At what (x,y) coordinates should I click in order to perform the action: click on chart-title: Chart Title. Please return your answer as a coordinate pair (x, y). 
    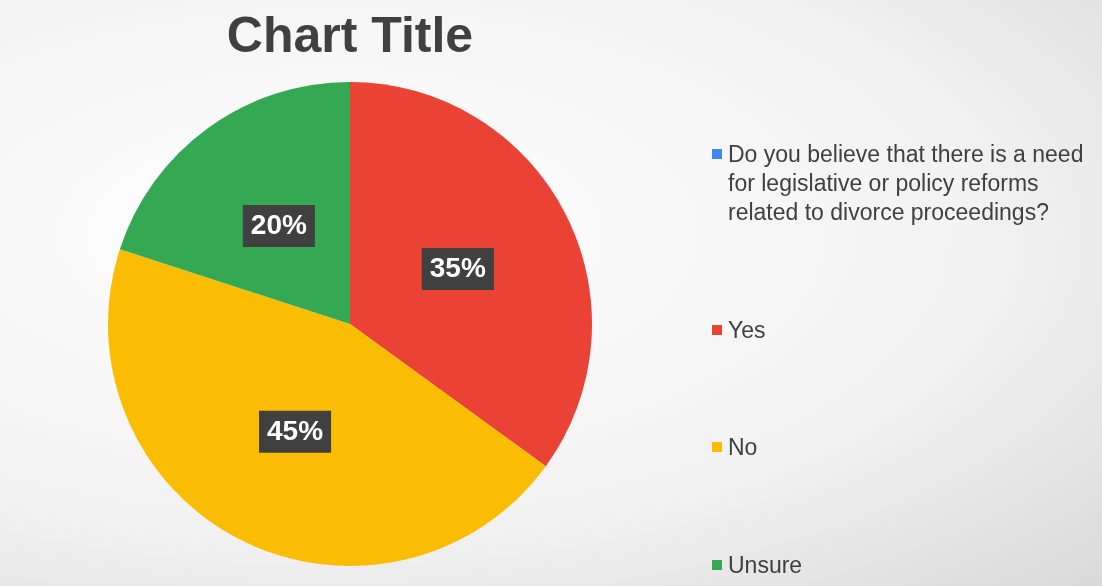
    Looking at the image, I should click on (350, 34).